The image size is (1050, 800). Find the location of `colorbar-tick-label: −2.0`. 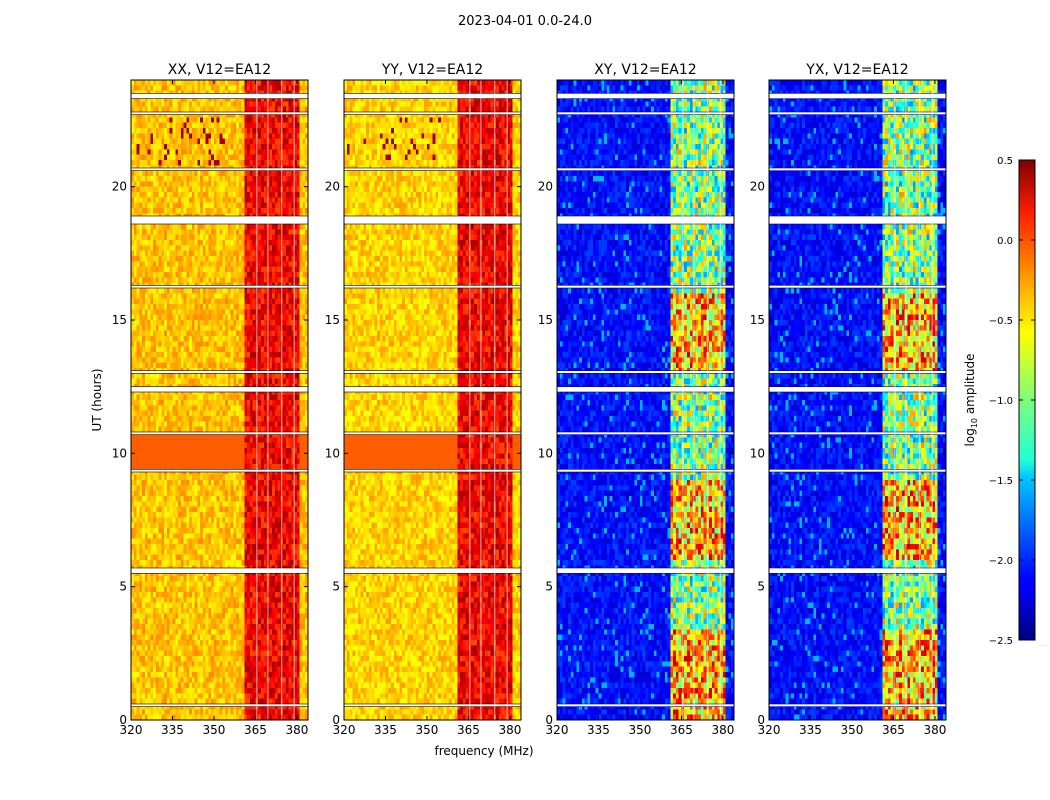

colorbar-tick-label: −2.0 is located at coordinates (1001, 561).